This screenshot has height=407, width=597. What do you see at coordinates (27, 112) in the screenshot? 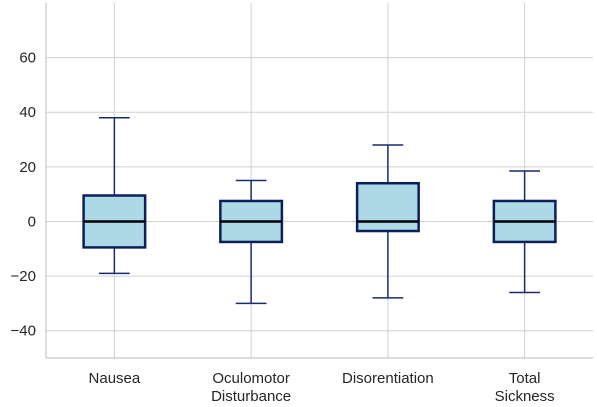
I see `y-tick-label: 40` at bounding box center [27, 112].